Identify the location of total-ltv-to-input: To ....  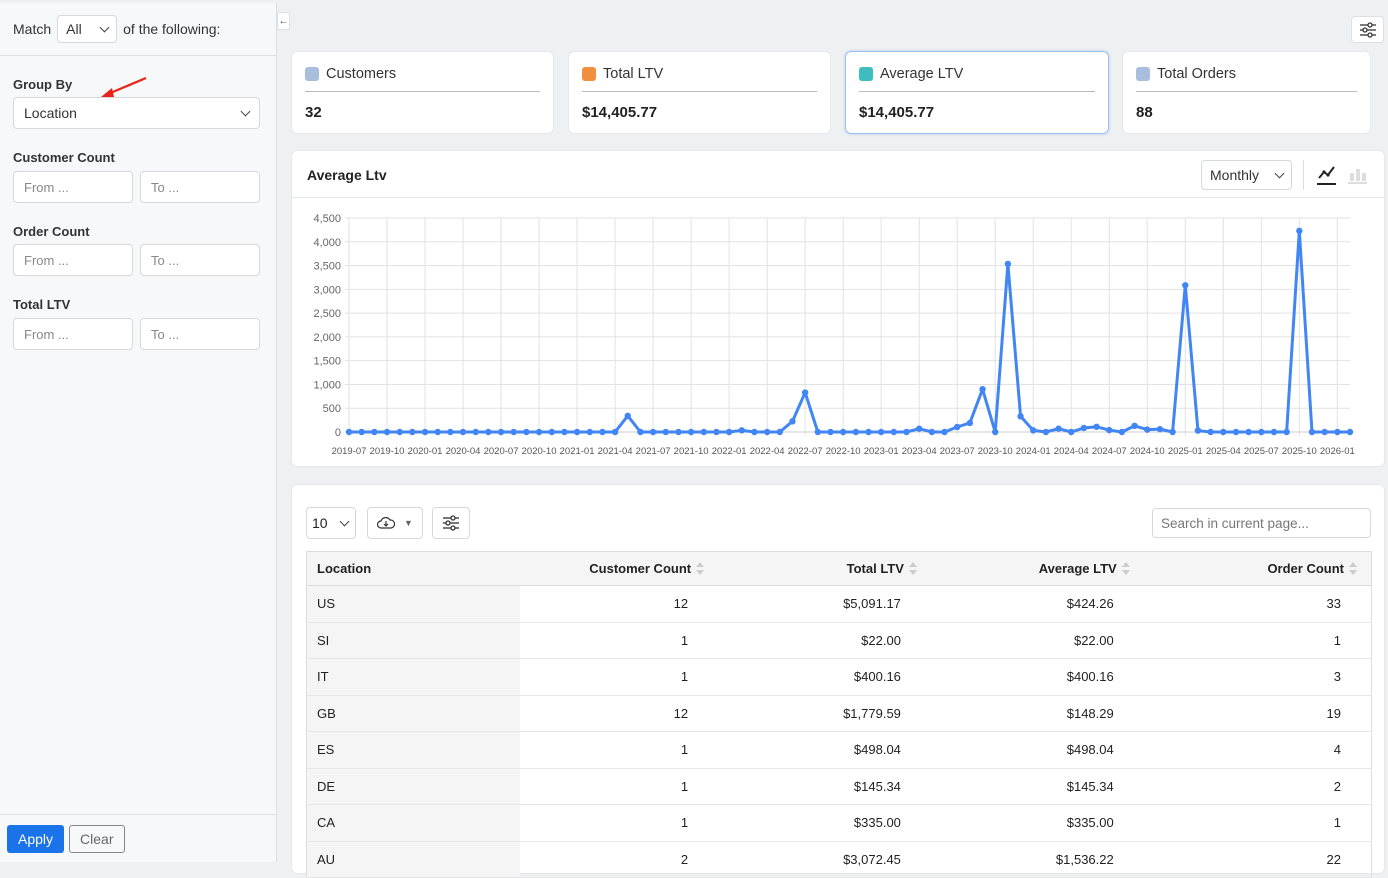
(200, 334).